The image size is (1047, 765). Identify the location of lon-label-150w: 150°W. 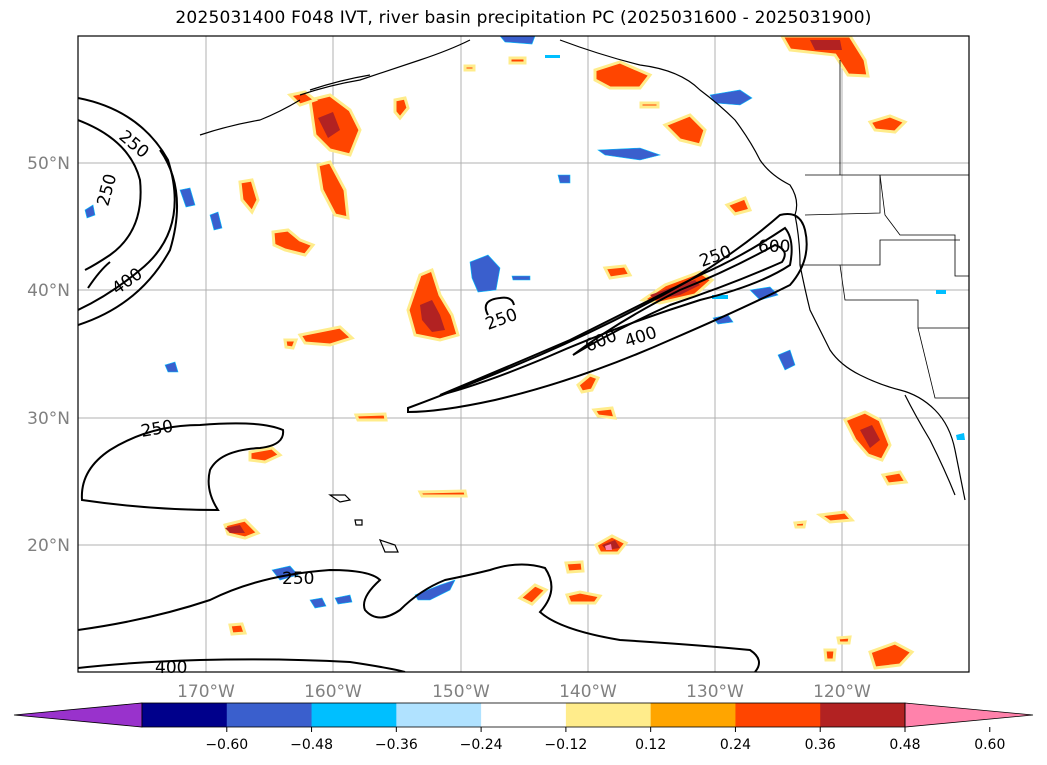
(461, 692).